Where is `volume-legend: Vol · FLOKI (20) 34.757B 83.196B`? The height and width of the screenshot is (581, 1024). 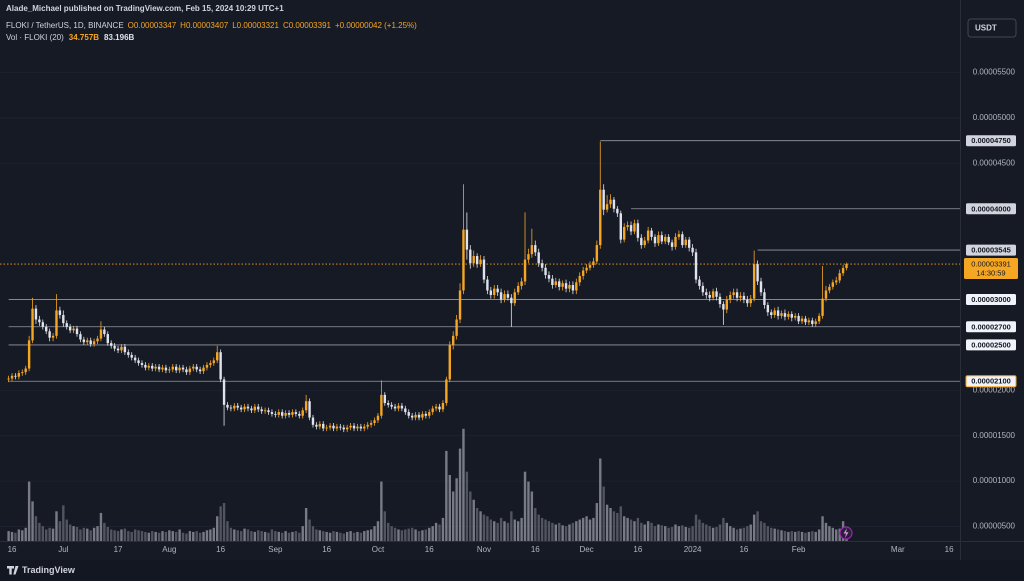
volume-legend: Vol · FLOKI (20) 34.757B 83.196B is located at coordinates (70, 37).